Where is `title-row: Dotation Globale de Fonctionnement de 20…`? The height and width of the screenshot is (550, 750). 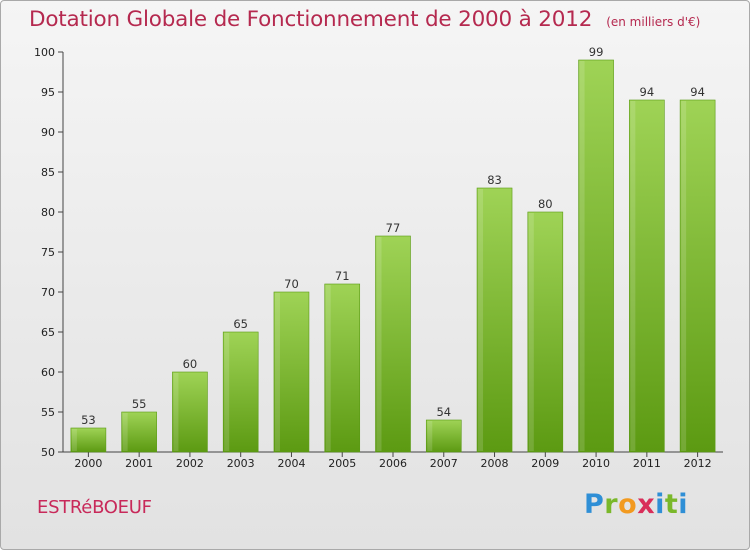 title-row: Dotation Globale de Fonctionnement de 20… is located at coordinates (364, 19).